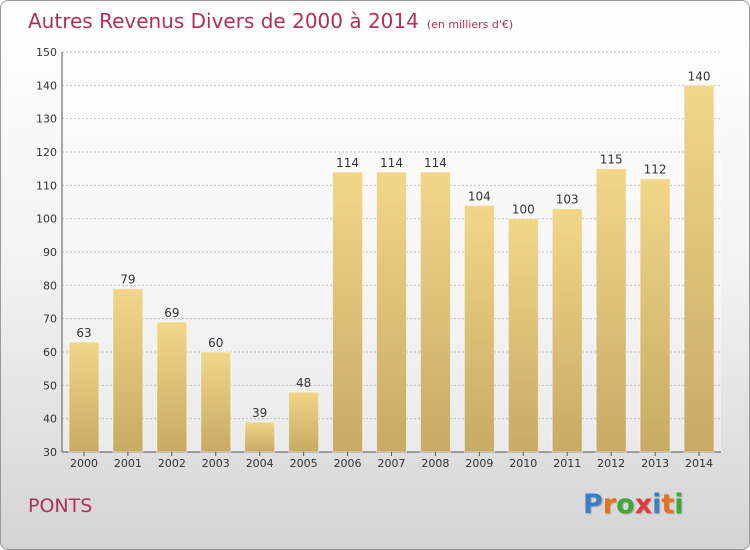 This screenshot has height=550, width=750. What do you see at coordinates (50, 419) in the screenshot?
I see `y-tick-label: 40` at bounding box center [50, 419].